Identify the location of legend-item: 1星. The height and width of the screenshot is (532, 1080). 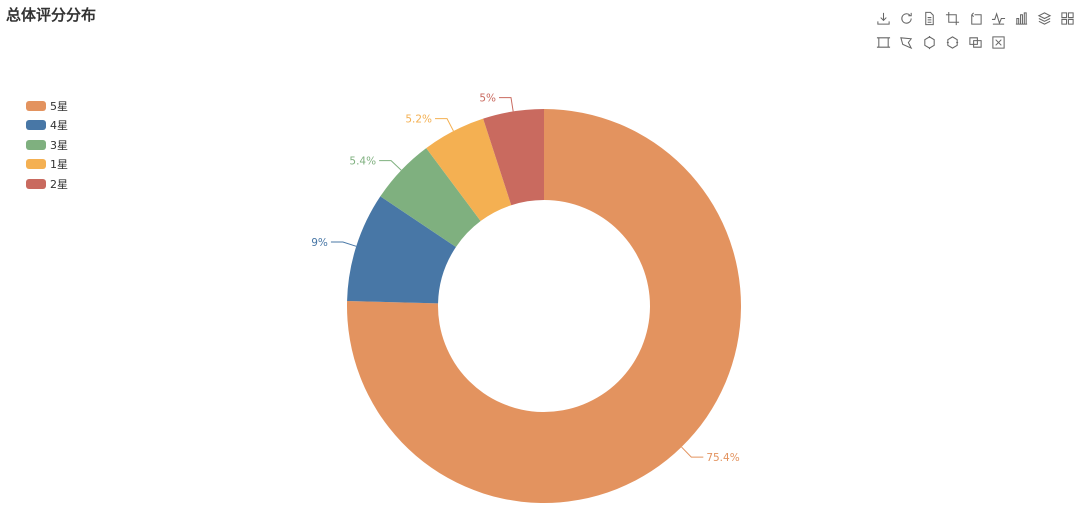
(47, 165).